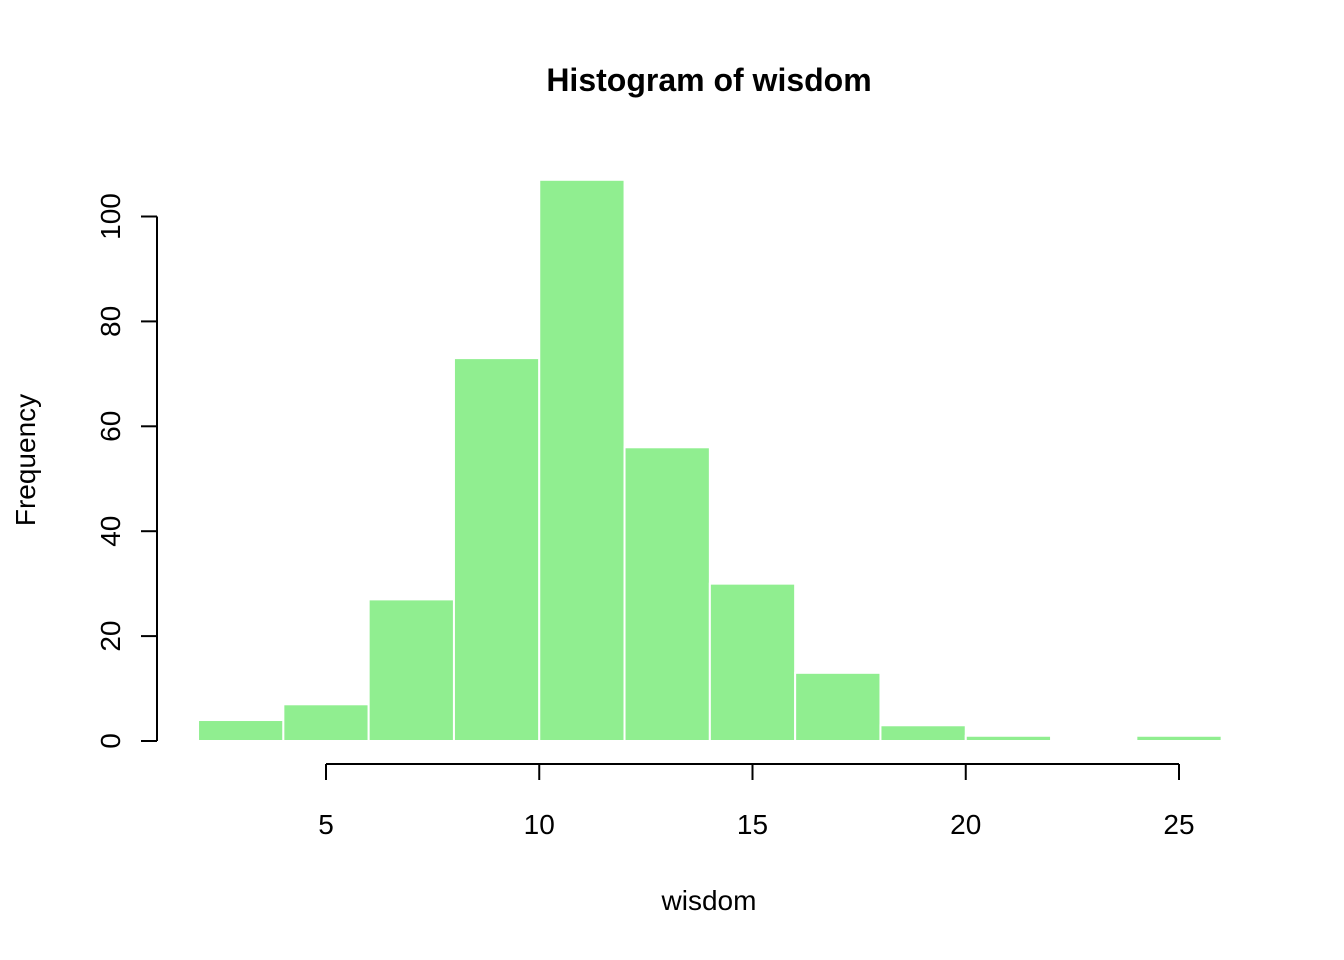 The height and width of the screenshot is (960, 1344). What do you see at coordinates (110, 636) in the screenshot?
I see `y-tick-label: 20` at bounding box center [110, 636].